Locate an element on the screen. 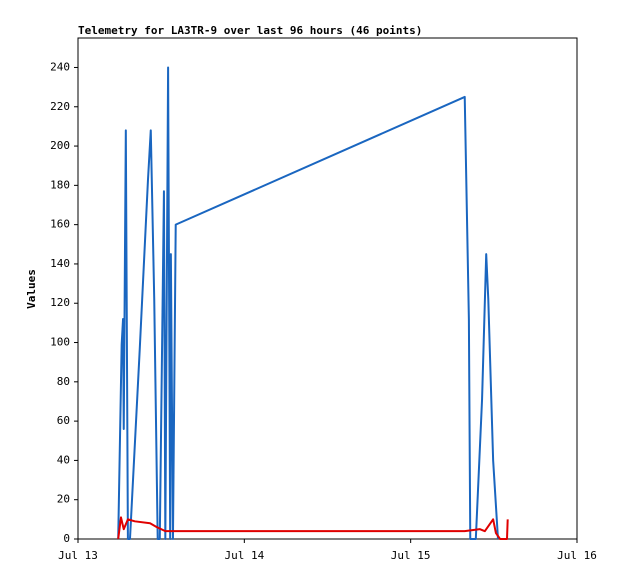 This screenshot has width=618, height=579. y-tick-label: 160 is located at coordinates (60, 224).